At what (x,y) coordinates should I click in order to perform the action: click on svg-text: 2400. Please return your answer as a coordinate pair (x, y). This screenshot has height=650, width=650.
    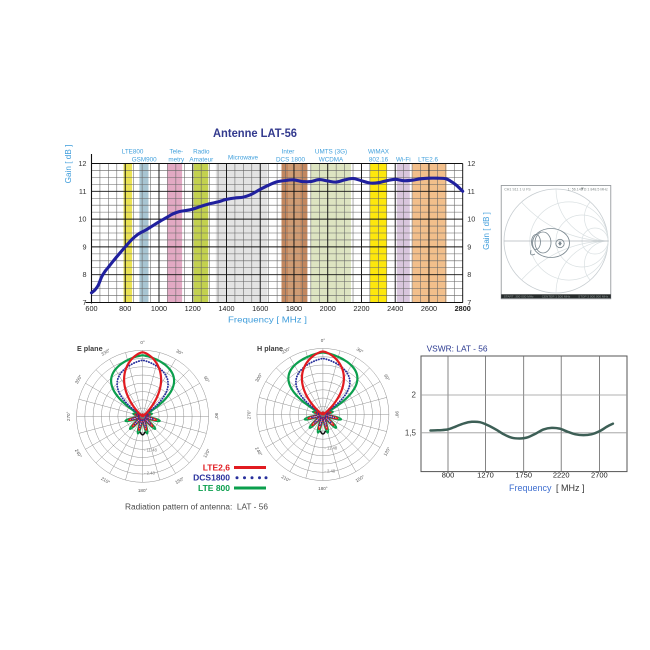
    Looking at the image, I should click on (395, 308).